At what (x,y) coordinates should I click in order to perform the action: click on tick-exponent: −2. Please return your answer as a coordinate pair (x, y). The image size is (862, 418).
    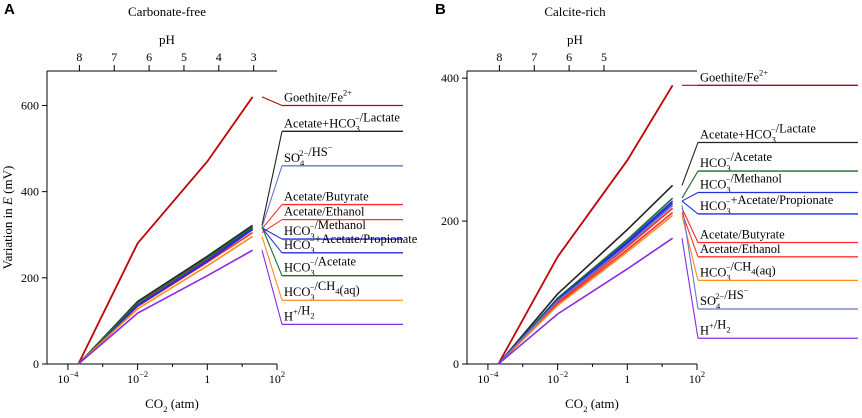
    Looking at the image, I should click on (143, 374).